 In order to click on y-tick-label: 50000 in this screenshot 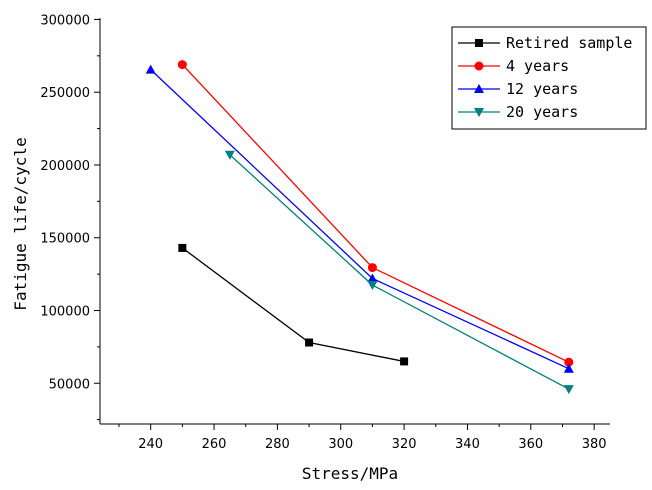, I will do `click(69, 384)`.